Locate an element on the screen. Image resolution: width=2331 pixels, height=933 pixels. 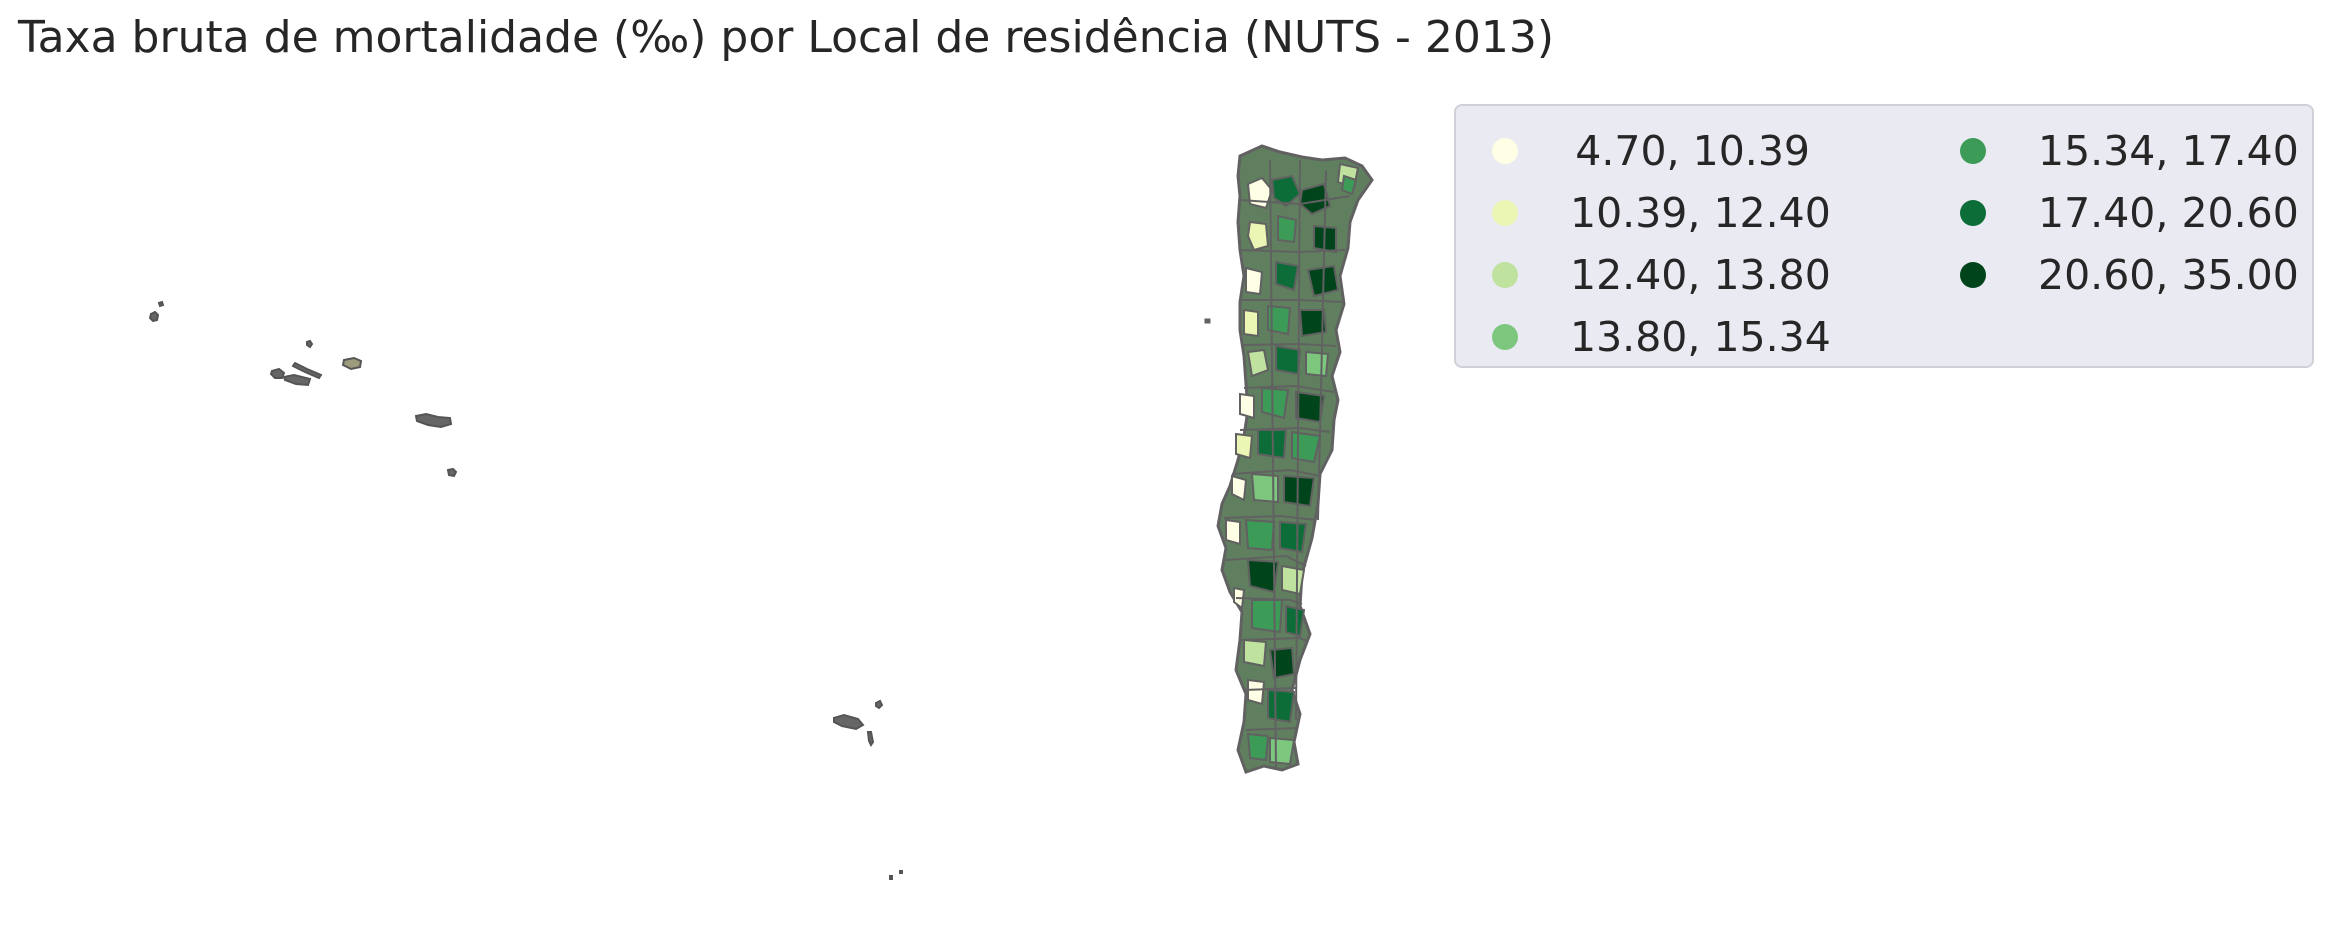
azores-islands is located at coordinates (303, 389).